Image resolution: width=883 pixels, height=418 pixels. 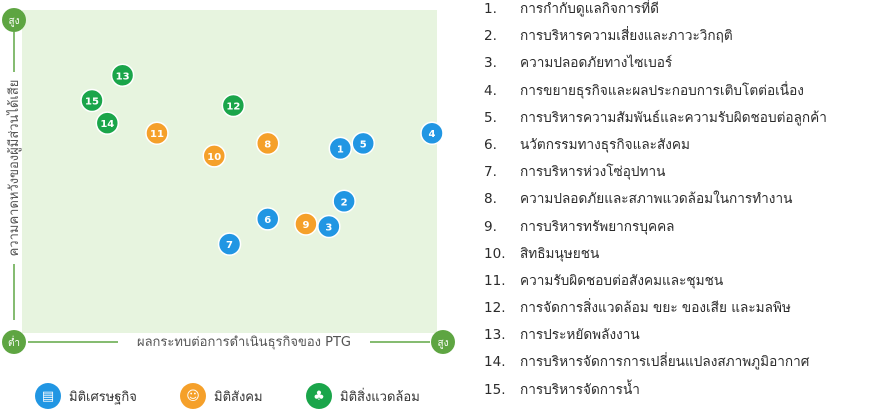 I want to click on list-item-number: 12., so click(x=495, y=308).